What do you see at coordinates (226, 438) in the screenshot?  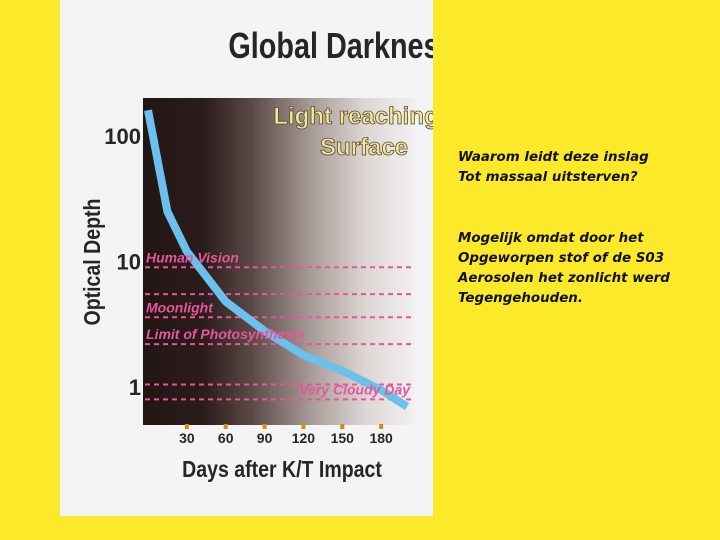 I see `x-tick-label: 60` at bounding box center [226, 438].